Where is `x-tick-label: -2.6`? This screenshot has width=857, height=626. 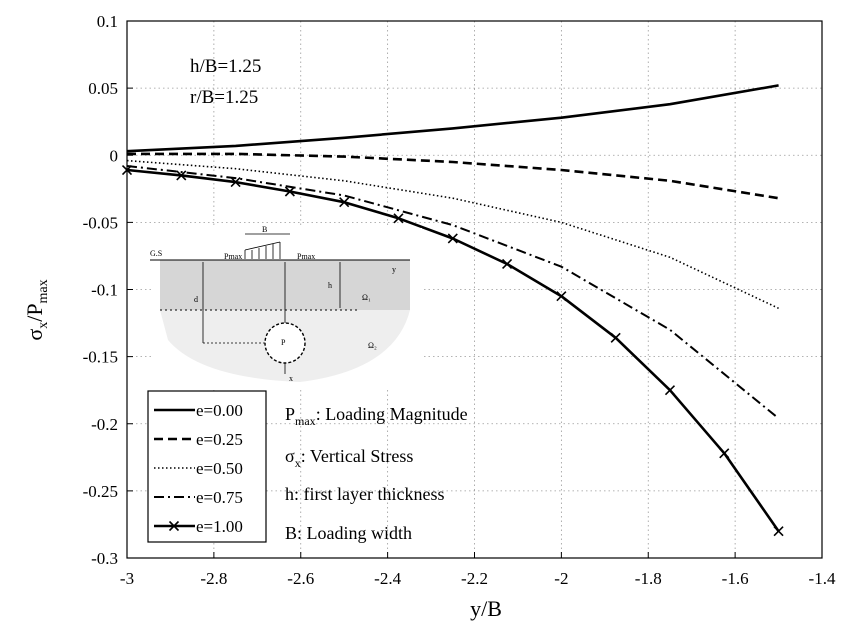
x-tick-label: -2.6 is located at coordinates (300, 578).